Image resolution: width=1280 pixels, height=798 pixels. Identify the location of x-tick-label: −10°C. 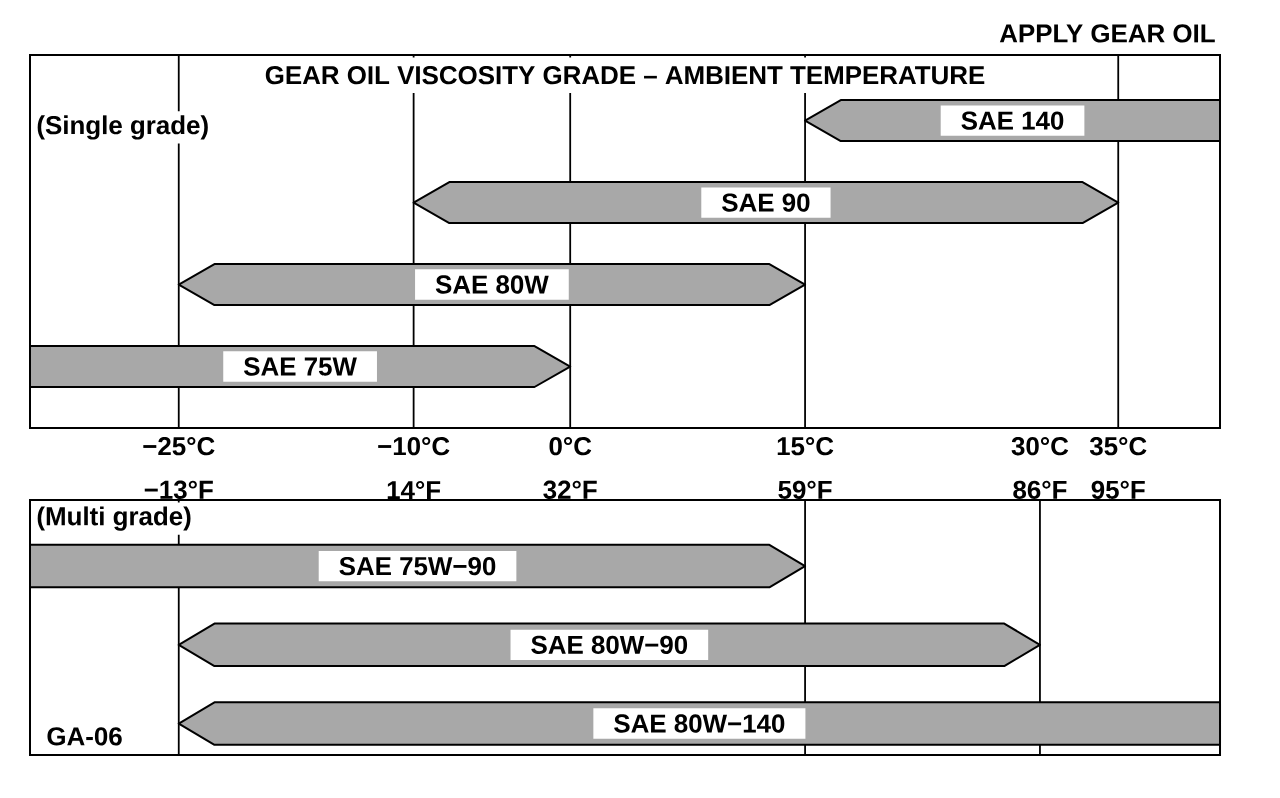
(414, 446).